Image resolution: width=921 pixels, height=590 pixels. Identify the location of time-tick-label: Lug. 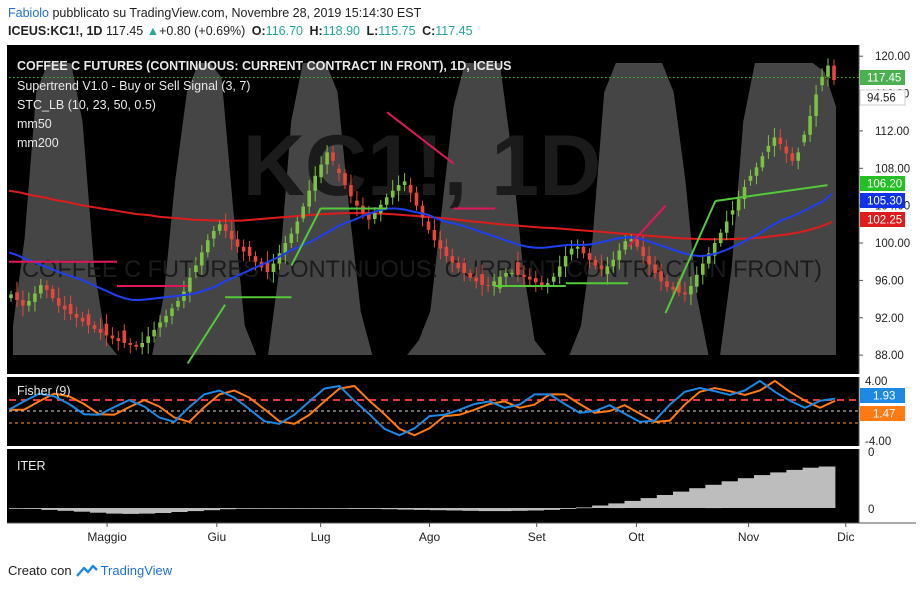
(321, 537).